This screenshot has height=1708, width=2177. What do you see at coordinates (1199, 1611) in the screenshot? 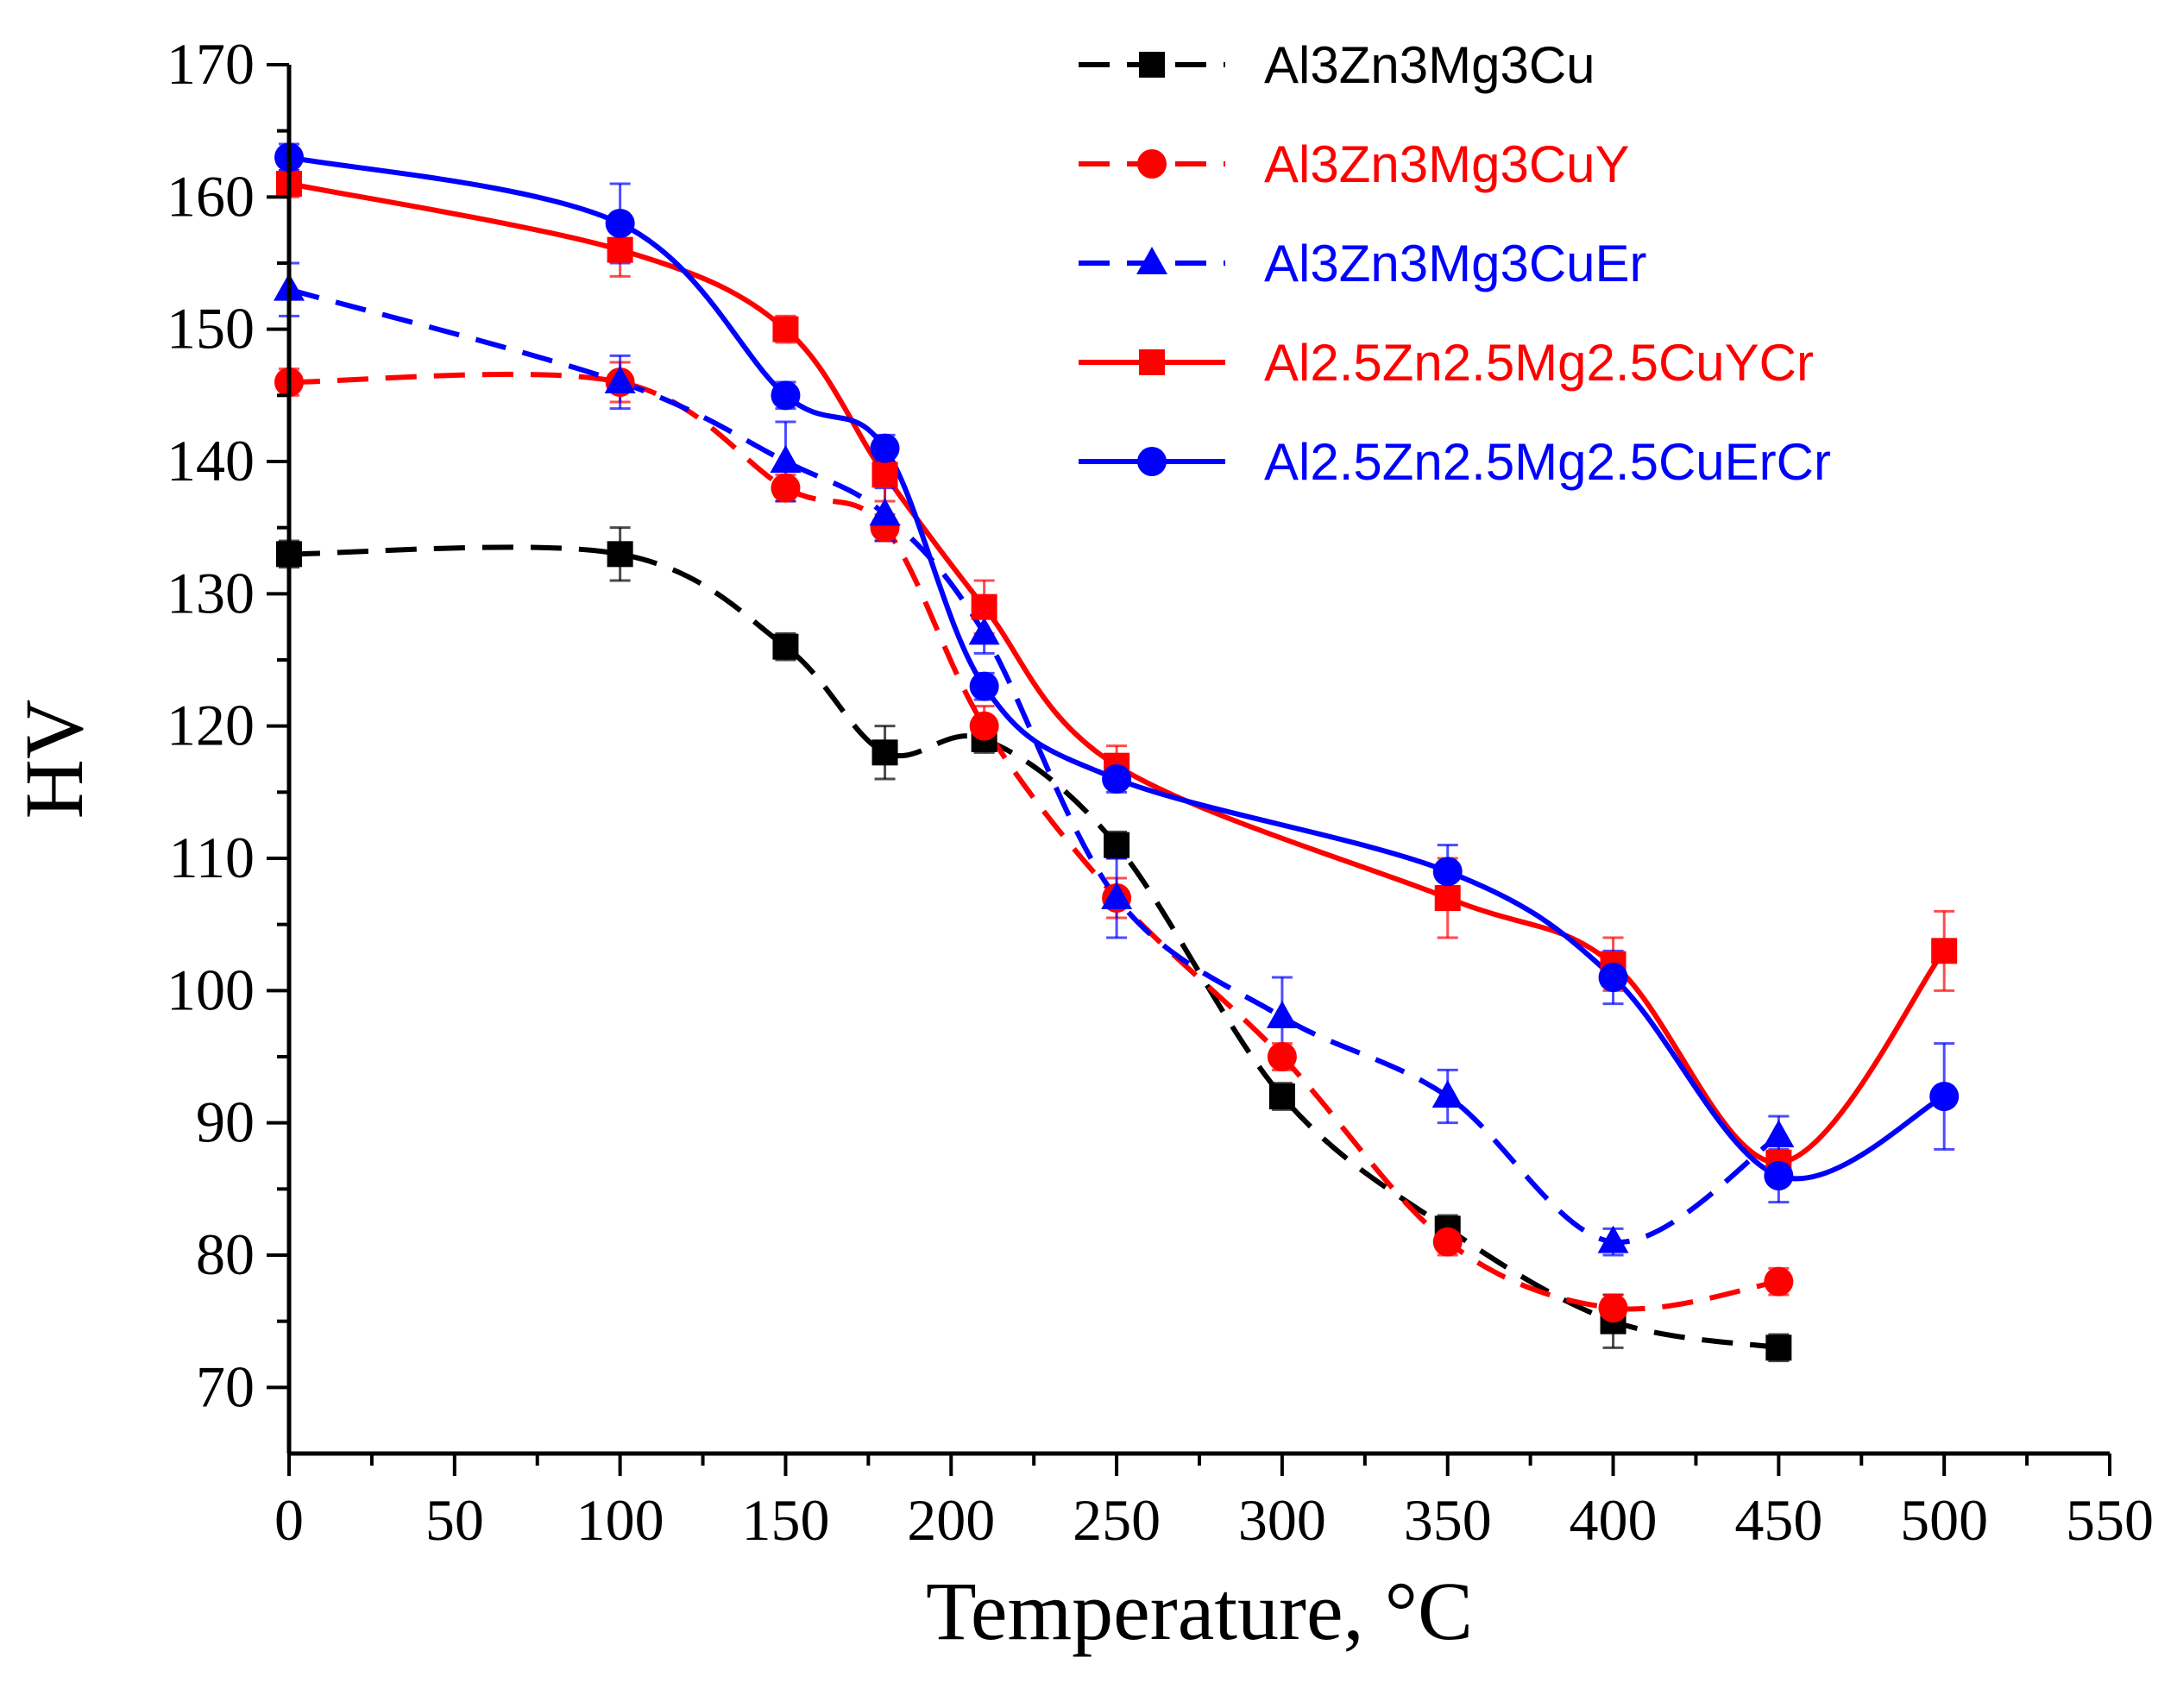
I see `x-axis-title: Temperature, °C` at bounding box center [1199, 1611].